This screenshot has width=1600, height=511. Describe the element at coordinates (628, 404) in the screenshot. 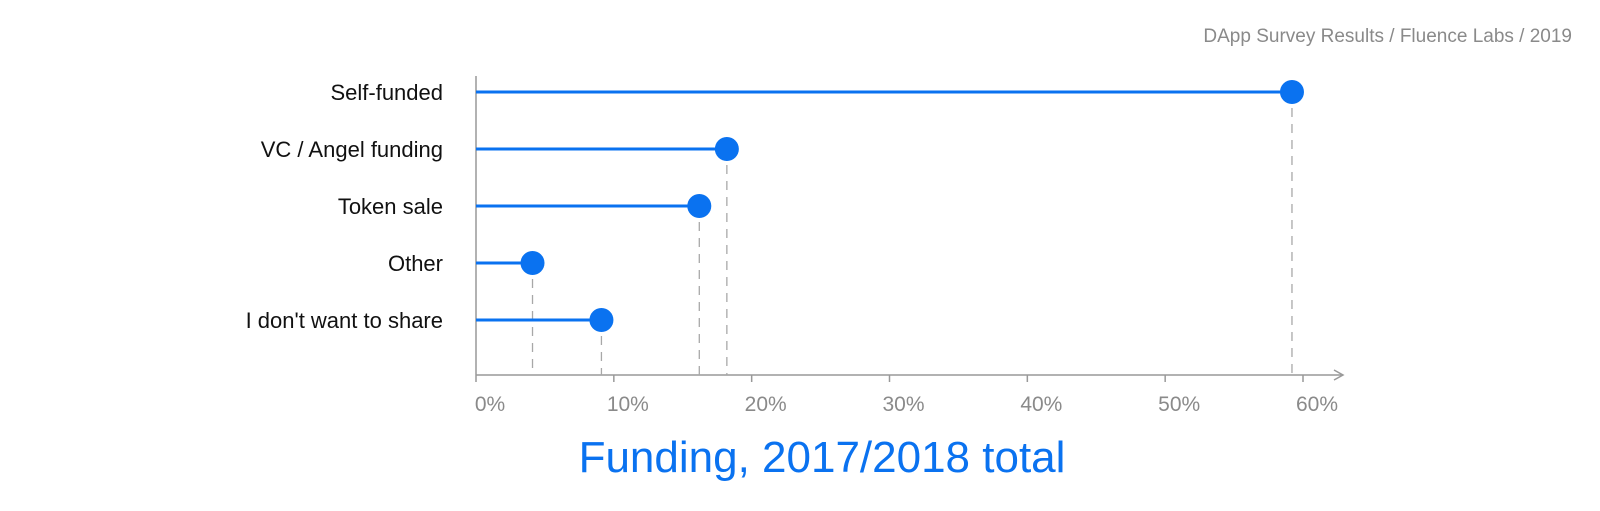

I see `x-tick-label: 10%` at that location.